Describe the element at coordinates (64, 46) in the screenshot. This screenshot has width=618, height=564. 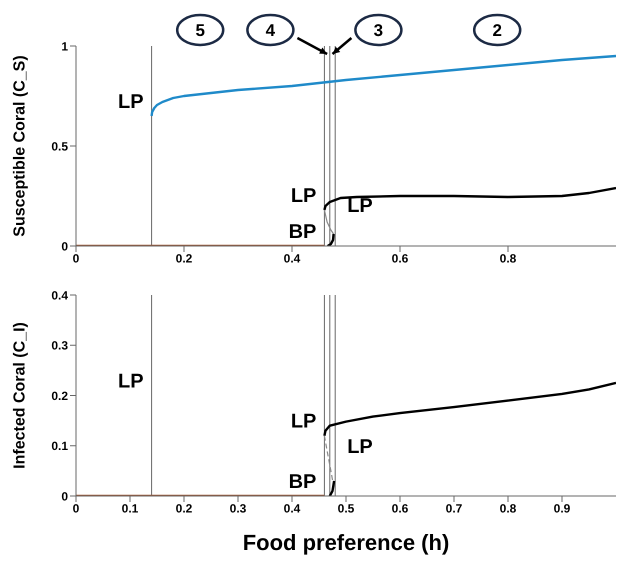
I see `y-tick-label: 1` at that location.